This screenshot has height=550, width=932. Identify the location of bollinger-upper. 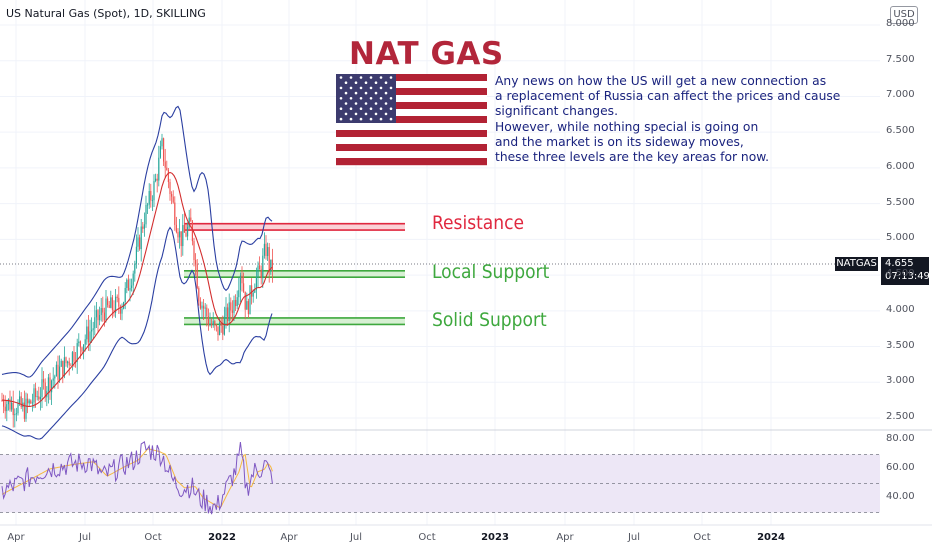
(137, 241).